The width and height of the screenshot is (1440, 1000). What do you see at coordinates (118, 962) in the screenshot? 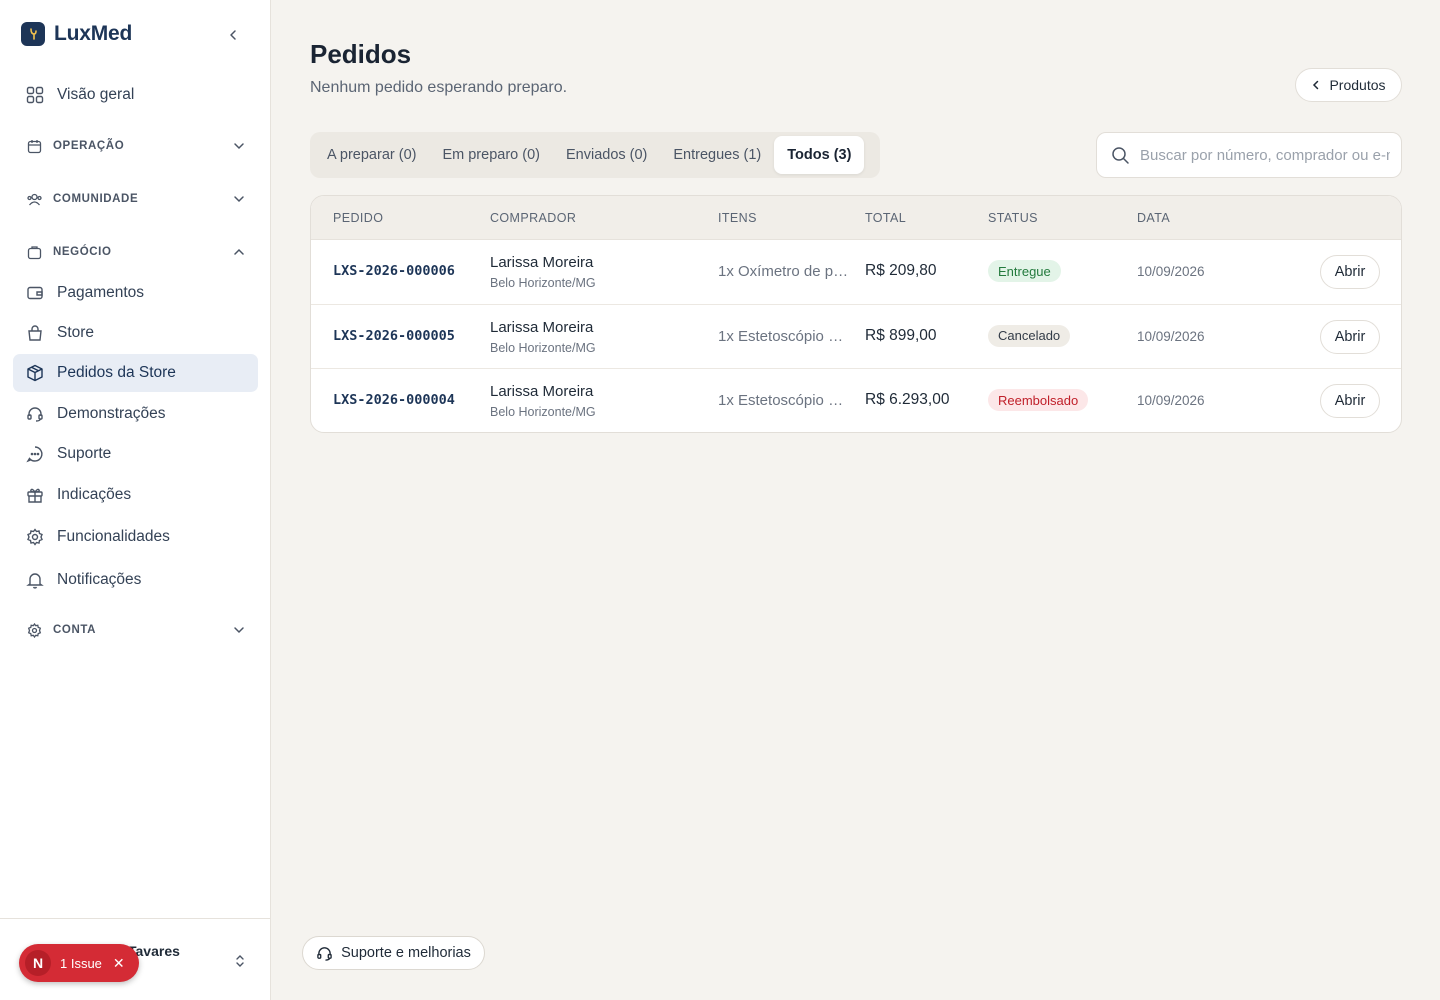
I see `close-icon: ✕` at bounding box center [118, 962].